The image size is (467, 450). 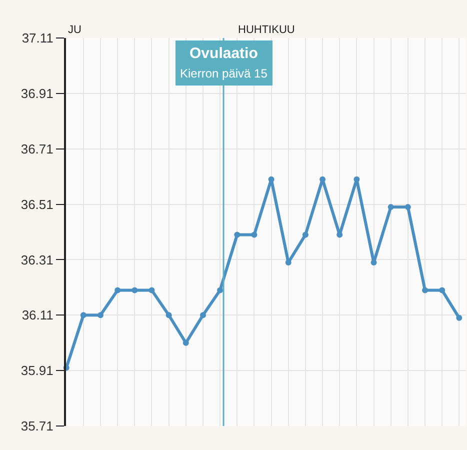 What do you see at coordinates (37, 204) in the screenshot?
I see `y-tick-label: 36.51` at bounding box center [37, 204].